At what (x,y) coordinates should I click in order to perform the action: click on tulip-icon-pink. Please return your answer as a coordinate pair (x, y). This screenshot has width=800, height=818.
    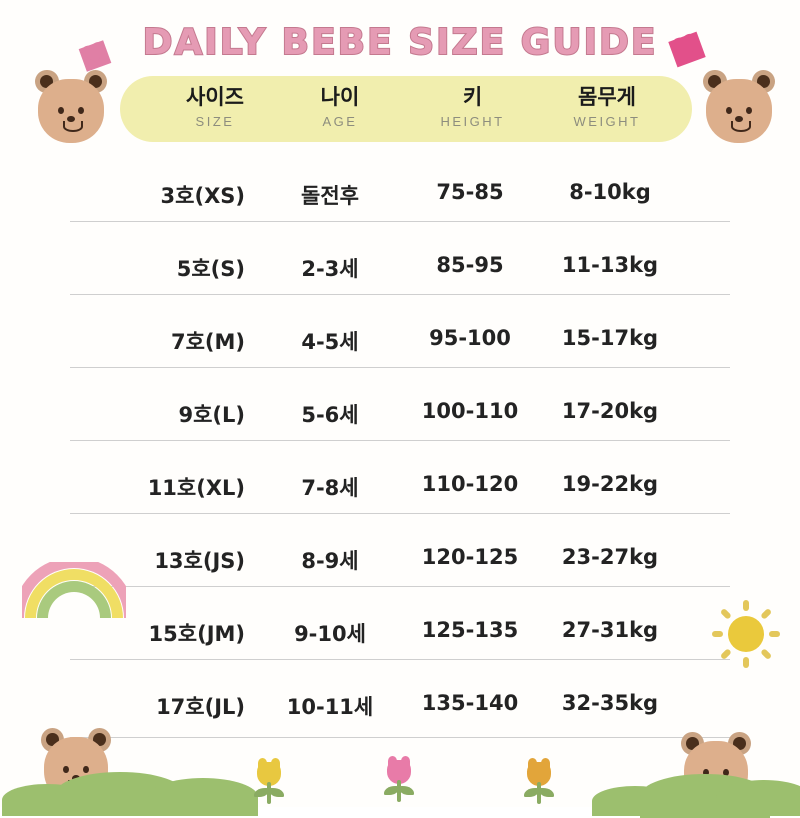
    Looking at the image, I should click on (399, 780).